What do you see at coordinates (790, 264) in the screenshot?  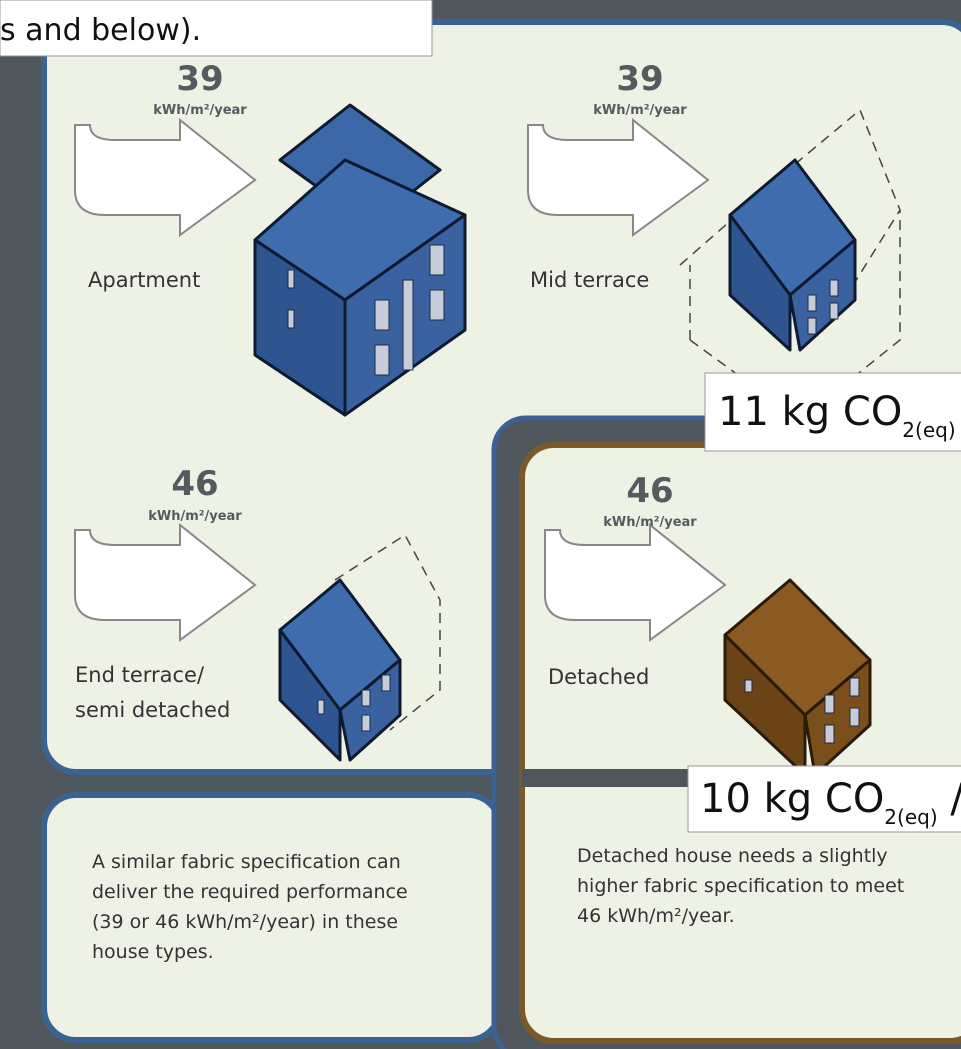 I see `mid-terrace-house` at bounding box center [790, 264].